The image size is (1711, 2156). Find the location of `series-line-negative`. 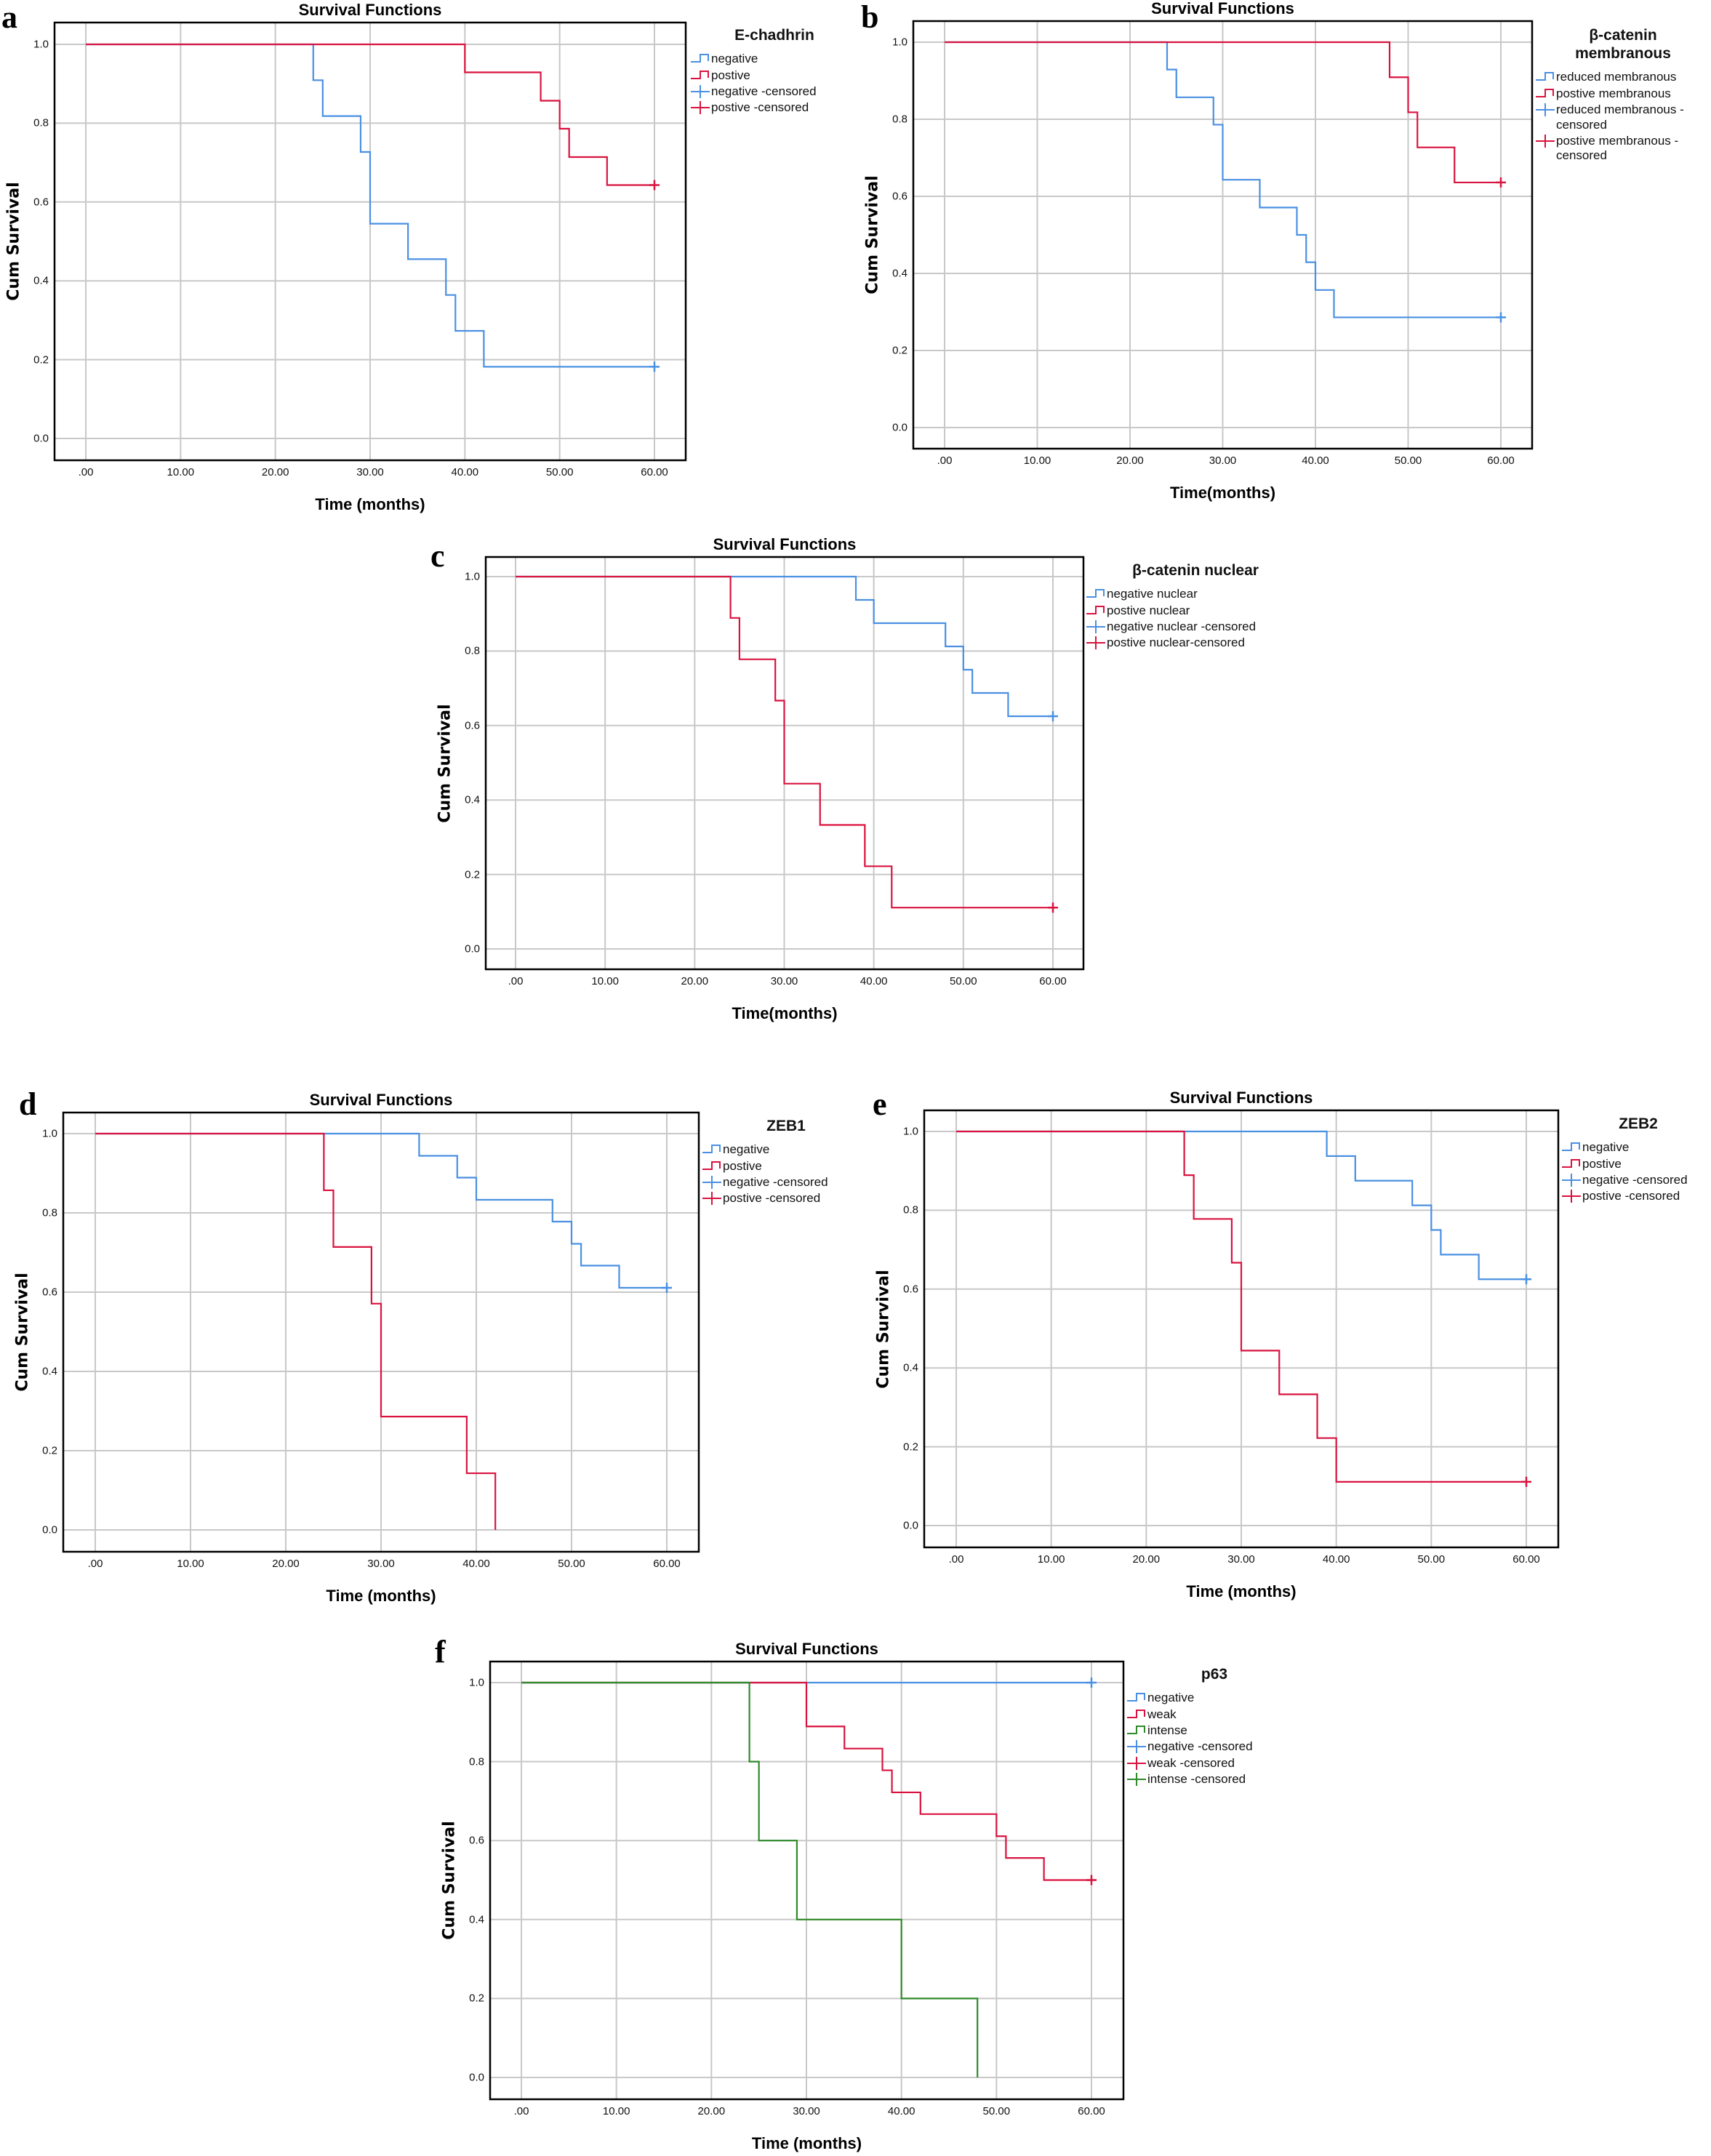

series-line-negative is located at coordinates (370, 205).